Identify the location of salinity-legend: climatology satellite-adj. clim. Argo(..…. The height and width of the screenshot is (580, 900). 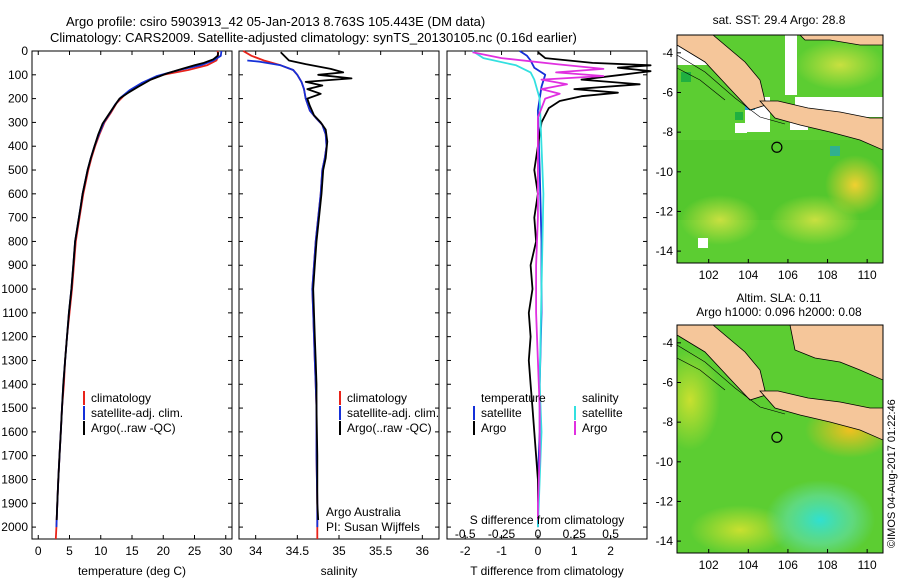
(389, 413).